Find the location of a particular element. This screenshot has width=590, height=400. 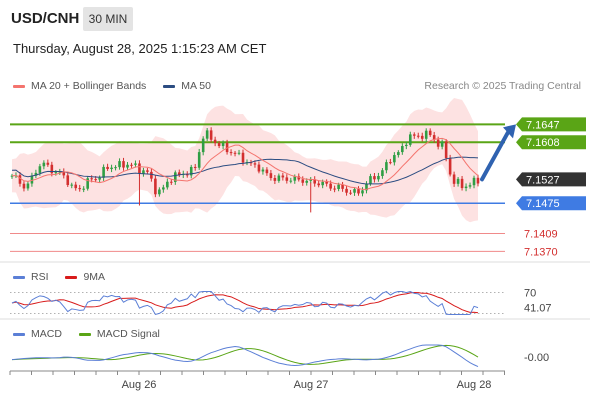

legend-macd: MACD is located at coordinates (37, 334).